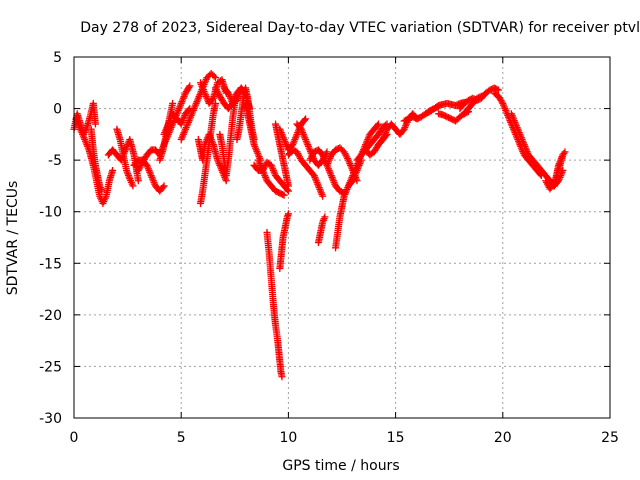 This screenshot has width=640, height=480. What do you see at coordinates (50, 419) in the screenshot?
I see `y-tick-label: -30` at bounding box center [50, 419].